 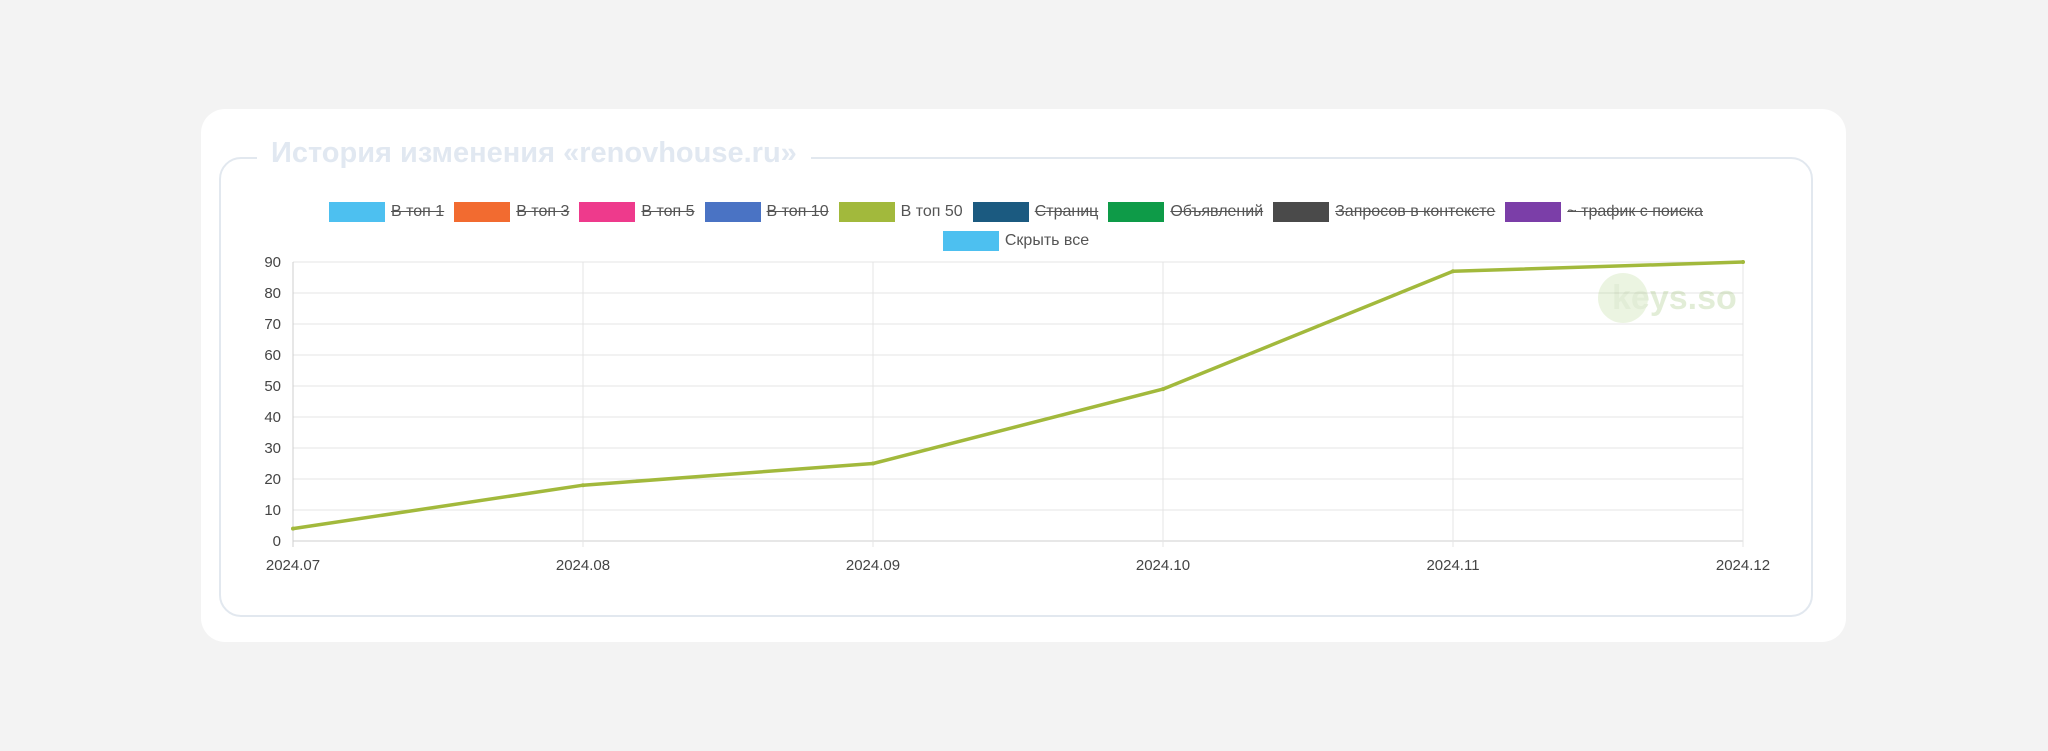 I want to click on legend-label: Запросов в контексте, so click(x=1415, y=211).